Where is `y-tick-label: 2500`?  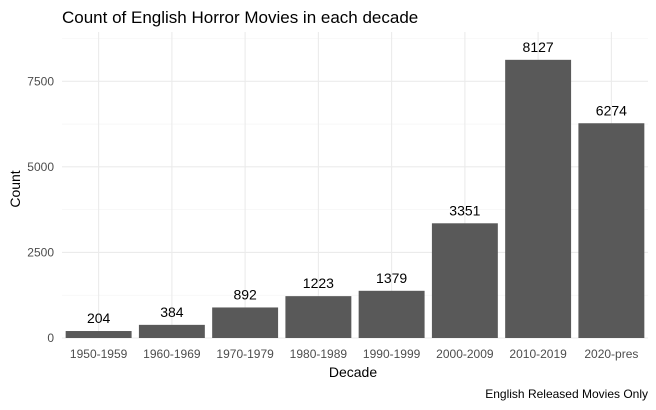
y-tick-label: 2500 is located at coordinates (40, 252).